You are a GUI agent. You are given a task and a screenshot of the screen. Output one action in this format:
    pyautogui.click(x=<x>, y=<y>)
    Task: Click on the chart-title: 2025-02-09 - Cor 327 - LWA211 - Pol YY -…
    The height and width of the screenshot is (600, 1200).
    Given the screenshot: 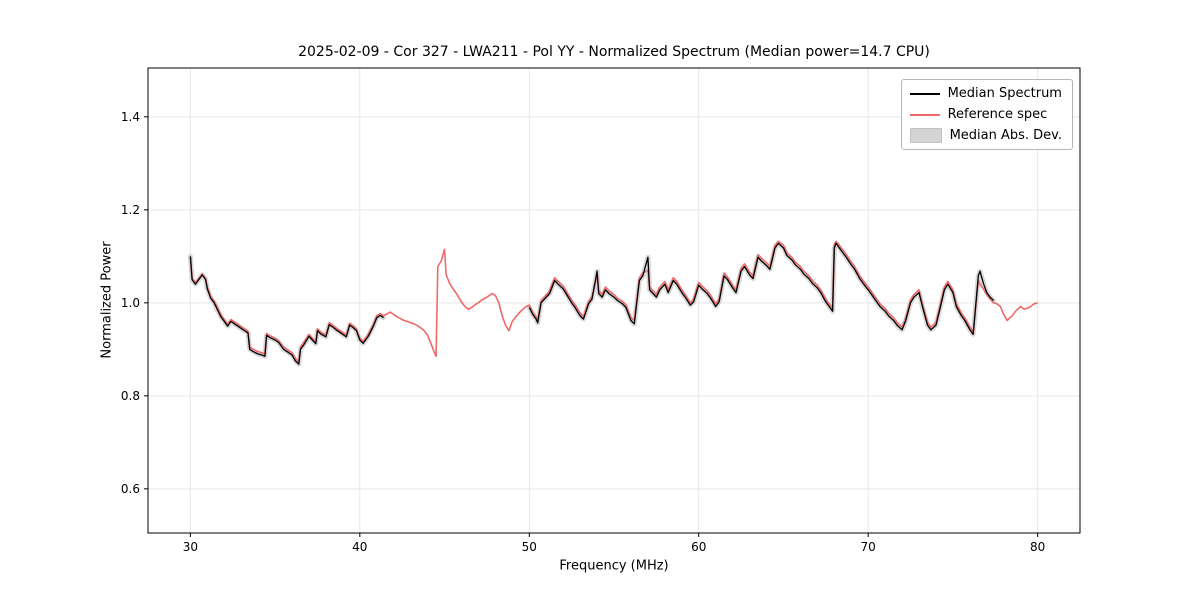 What is the action you would take?
    pyautogui.click(x=614, y=52)
    